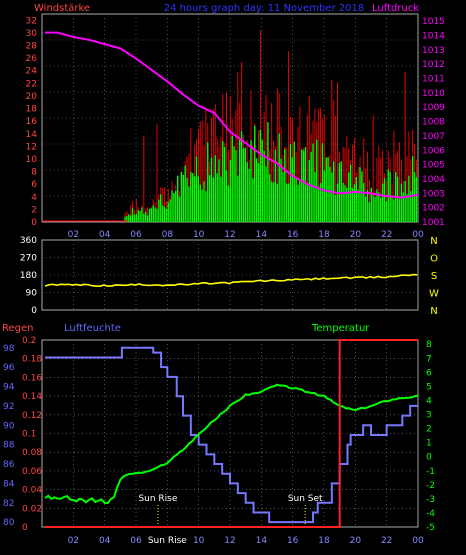  I want to click on humidity-axis-tick: 88, so click(9, 446).